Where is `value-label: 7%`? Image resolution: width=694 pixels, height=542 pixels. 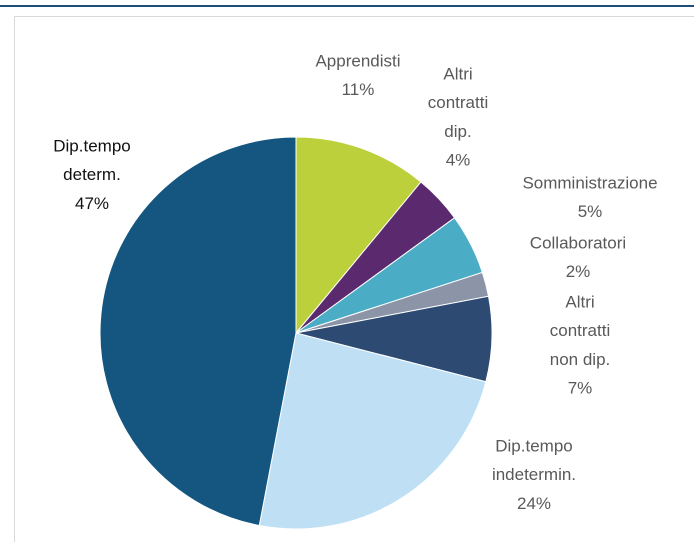
value-label: 7% is located at coordinates (580, 388).